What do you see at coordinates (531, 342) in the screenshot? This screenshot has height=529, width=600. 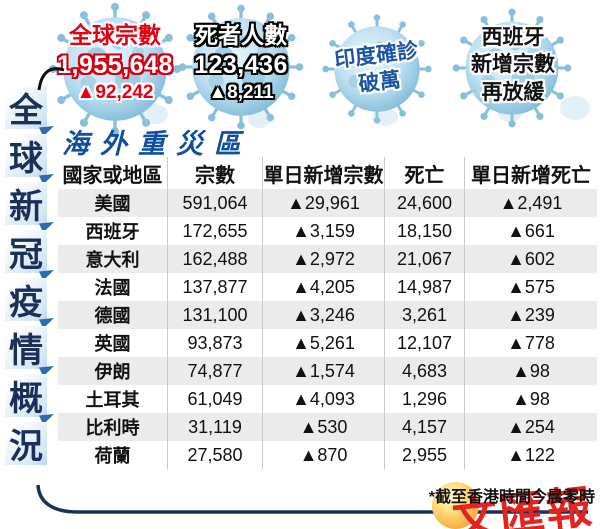 I see `cell-new-deaths: ▲778` at bounding box center [531, 342].